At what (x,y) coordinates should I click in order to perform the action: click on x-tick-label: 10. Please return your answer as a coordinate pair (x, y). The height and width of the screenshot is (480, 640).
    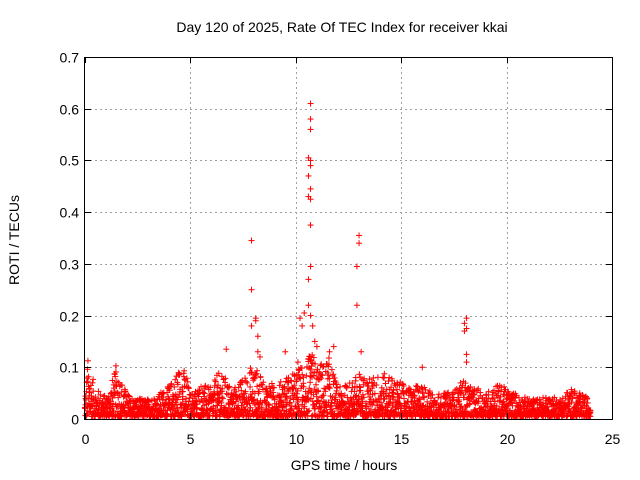
    Looking at the image, I should click on (297, 439).